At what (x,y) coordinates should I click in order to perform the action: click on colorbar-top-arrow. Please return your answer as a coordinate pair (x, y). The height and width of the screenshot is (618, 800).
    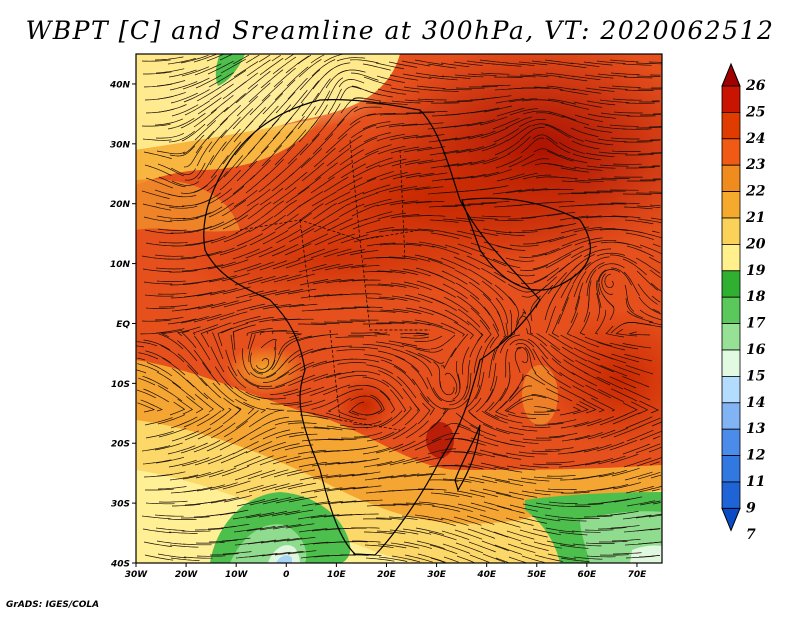
    Looking at the image, I should click on (731, 74).